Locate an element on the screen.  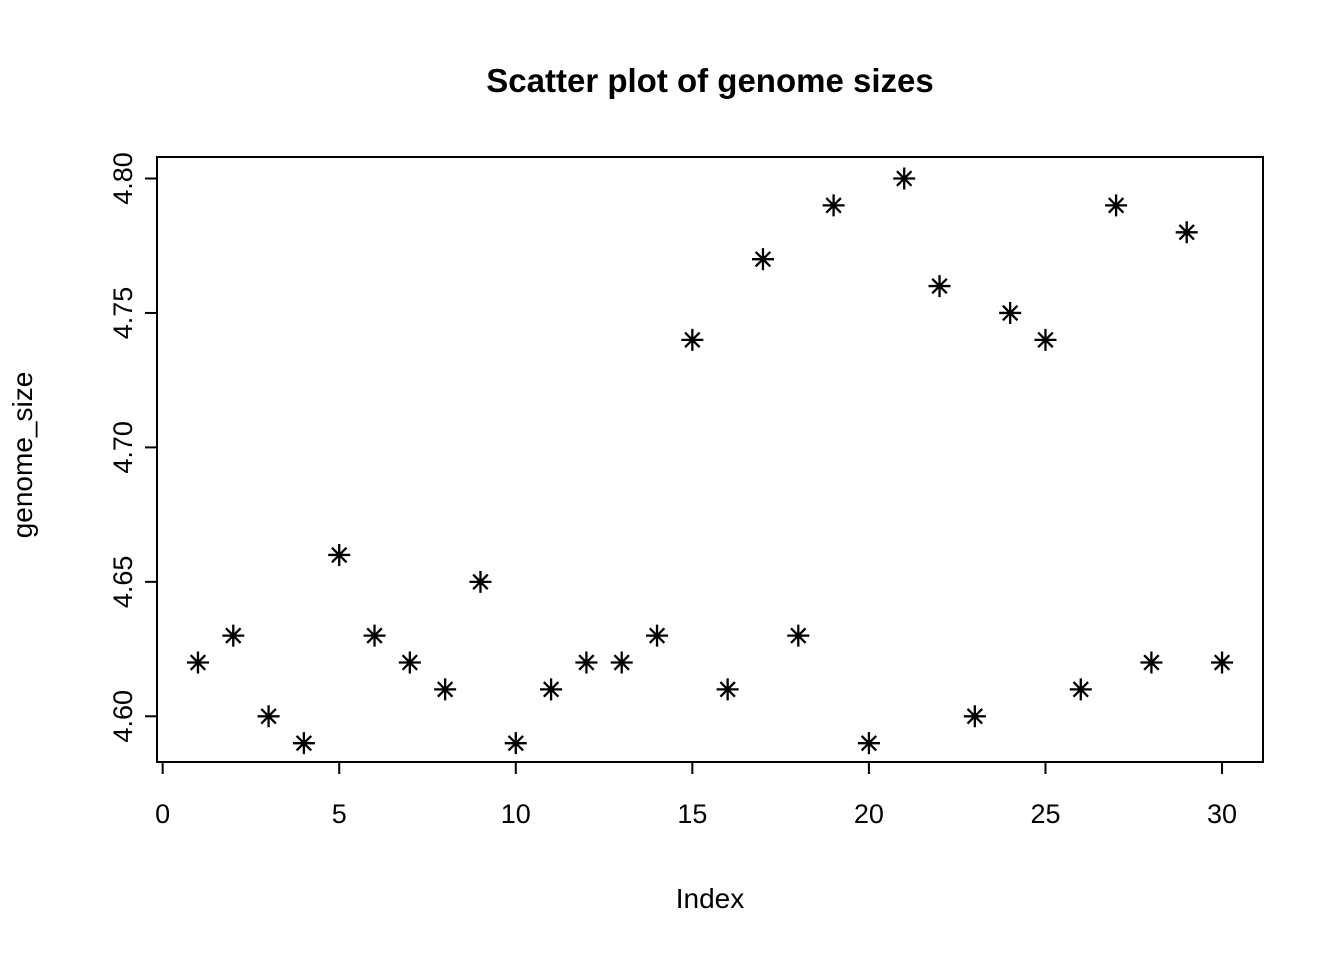
y-axis: 4.60 4.65 4.70 4.75 4.80 is located at coordinates (132, 447).